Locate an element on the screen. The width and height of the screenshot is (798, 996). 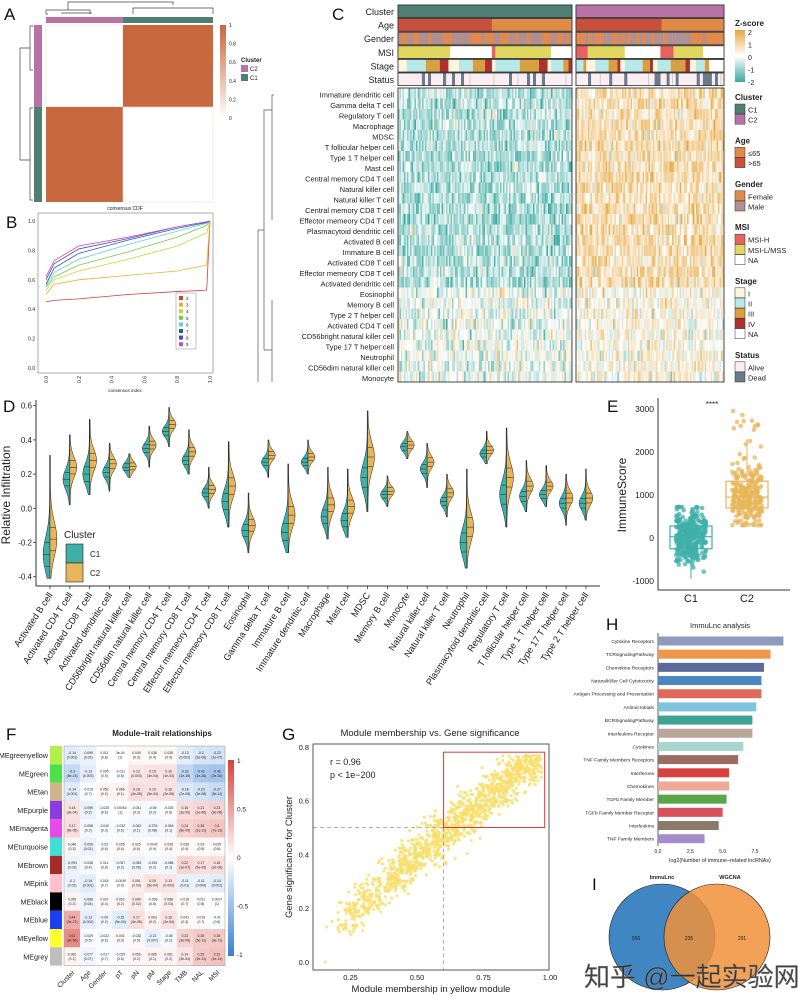
annotation-label-status: Status is located at coordinates (381, 80).